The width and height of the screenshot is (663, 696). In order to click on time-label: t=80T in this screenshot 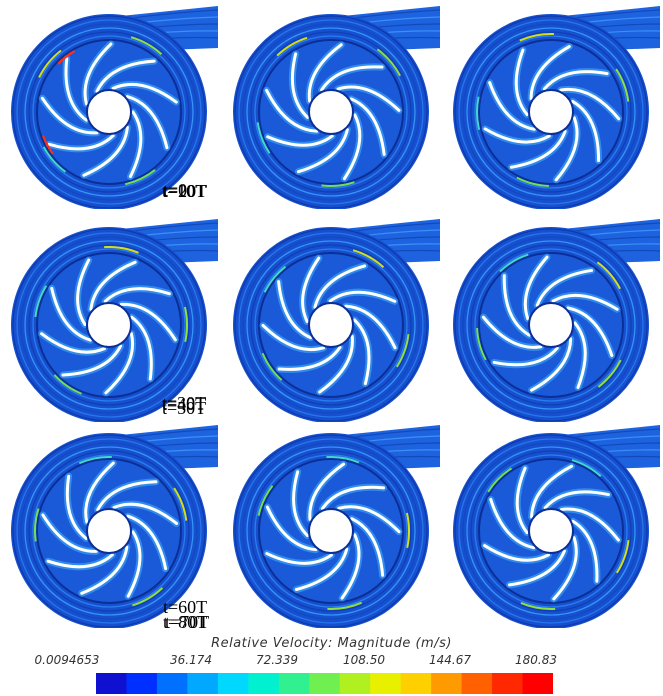, I will do `click(185, 622)`.